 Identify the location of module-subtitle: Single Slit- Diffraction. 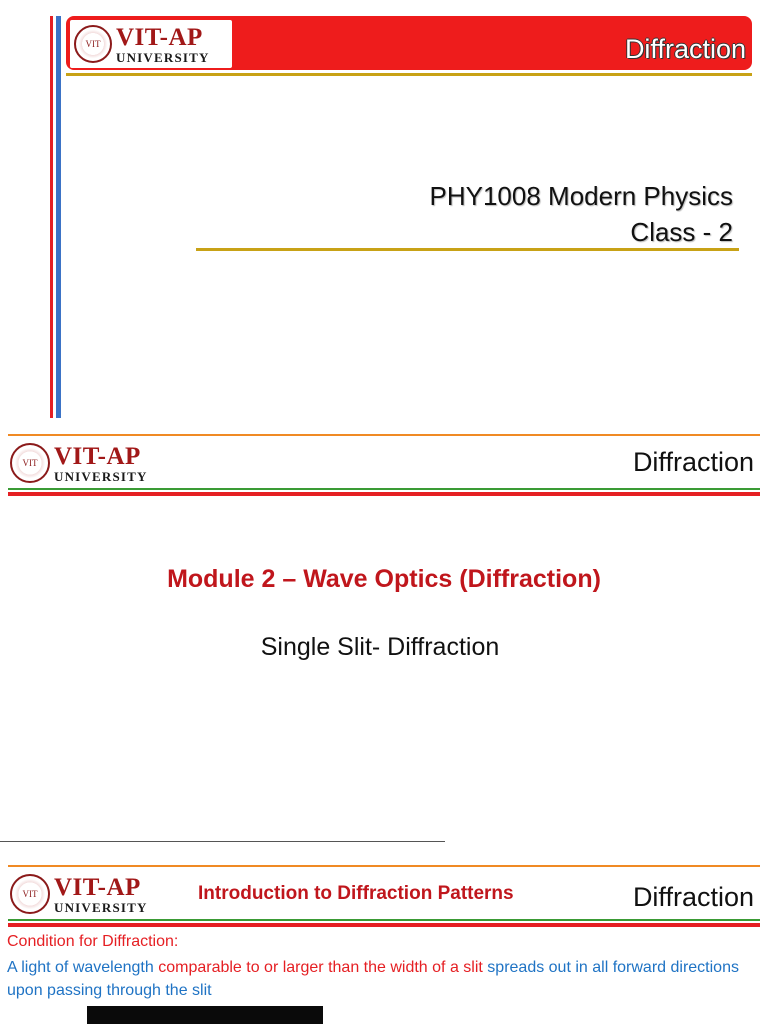
(380, 647).